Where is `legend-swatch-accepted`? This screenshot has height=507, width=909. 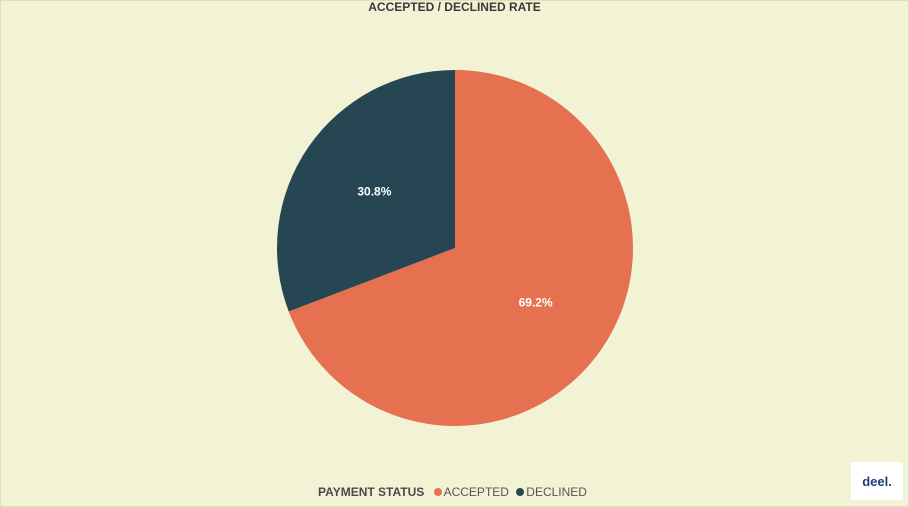 legend-swatch-accepted is located at coordinates (437, 492).